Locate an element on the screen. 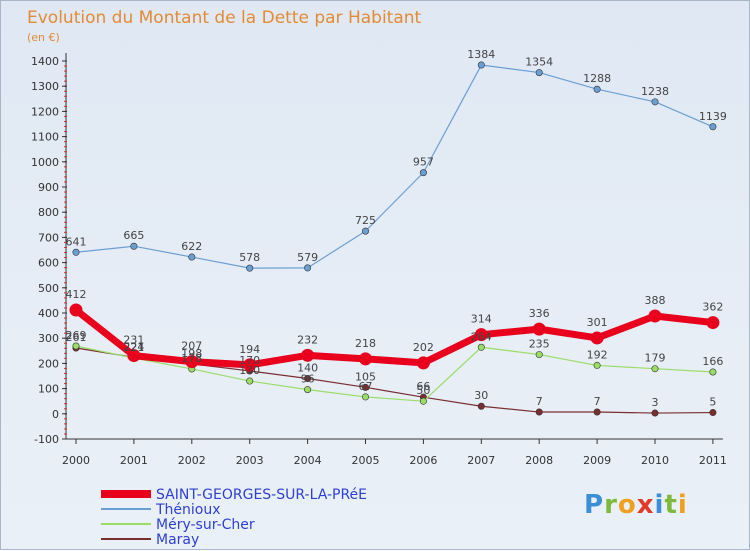 This screenshot has width=750, height=551. data-label: 725 is located at coordinates (365, 220).